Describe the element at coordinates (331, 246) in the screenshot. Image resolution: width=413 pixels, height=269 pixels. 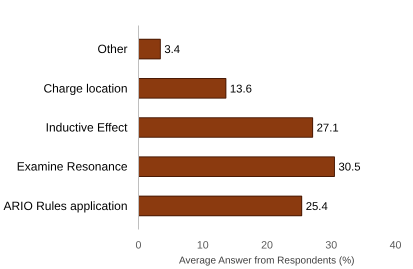
I see `x-tick-label: 30` at that location.